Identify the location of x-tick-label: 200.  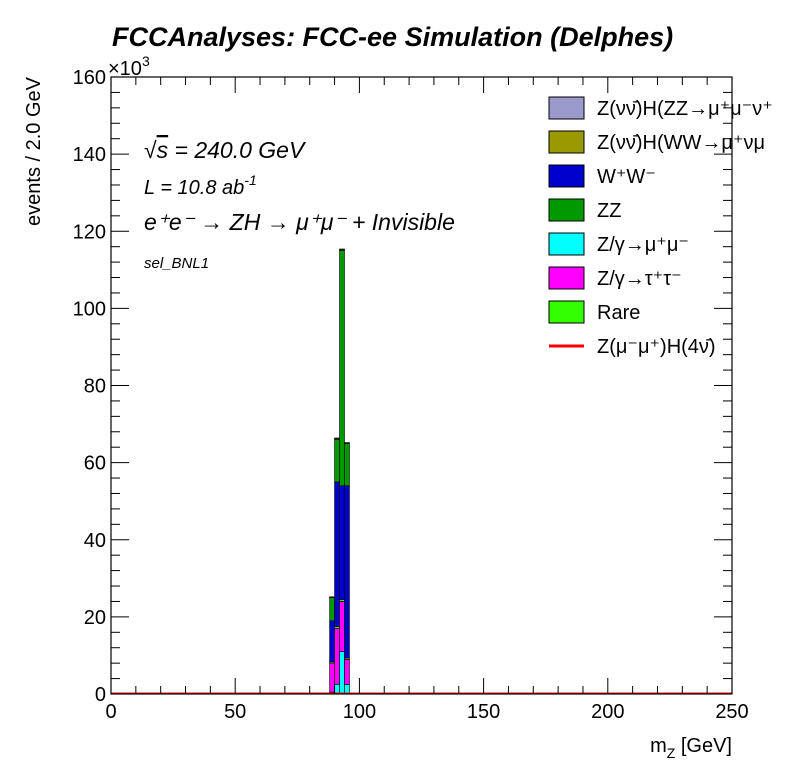
(607, 712).